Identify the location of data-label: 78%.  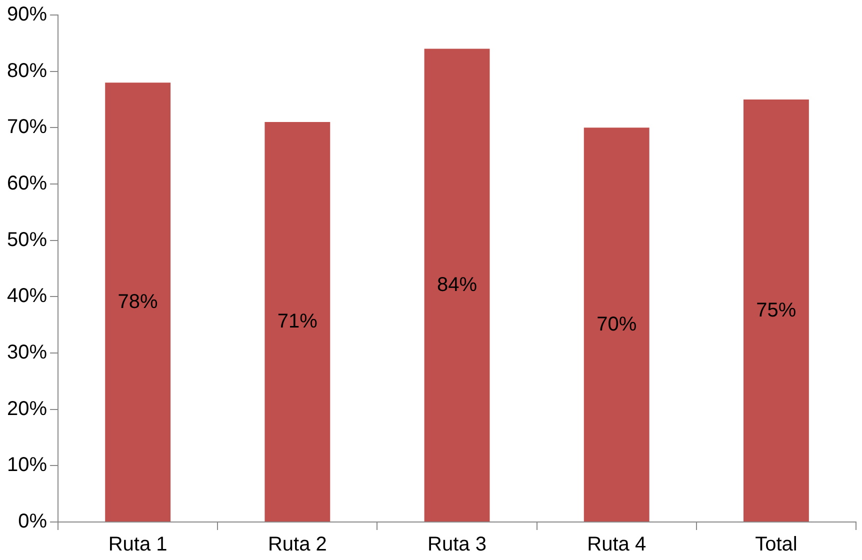
(138, 301).